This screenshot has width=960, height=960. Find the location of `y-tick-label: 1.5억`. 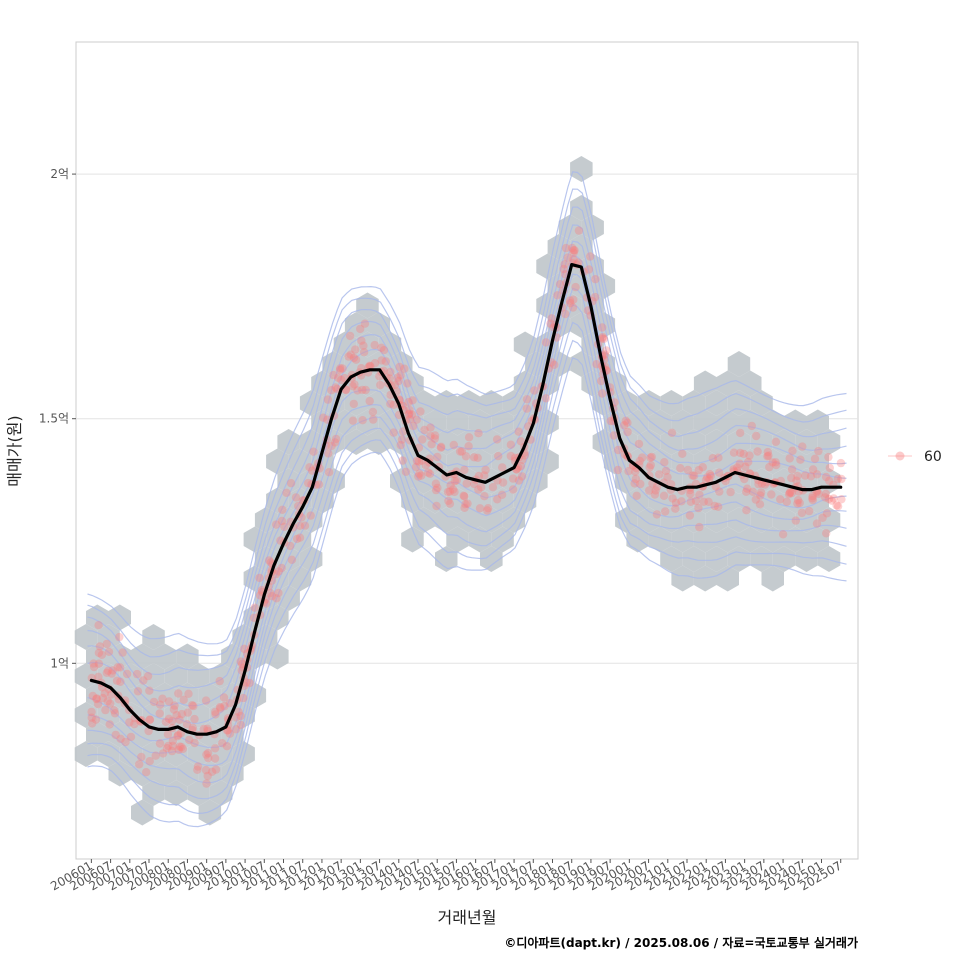

y-tick-label: 1.5억 is located at coordinates (54, 419).